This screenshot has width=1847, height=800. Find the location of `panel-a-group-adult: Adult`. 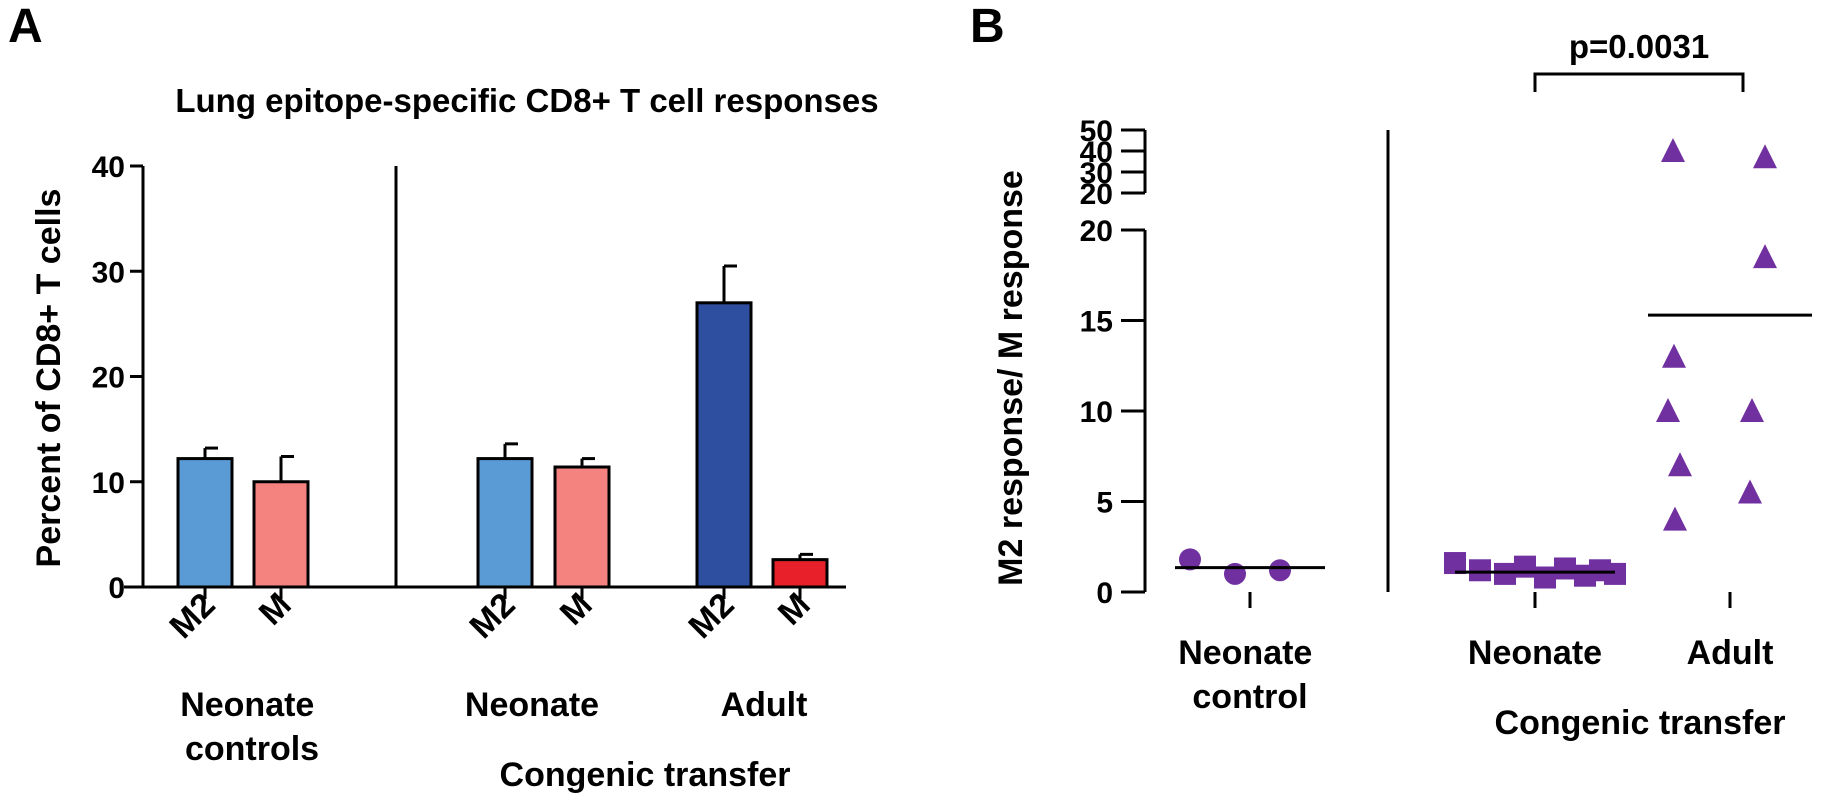

panel-a-group-adult: Adult is located at coordinates (764, 705).